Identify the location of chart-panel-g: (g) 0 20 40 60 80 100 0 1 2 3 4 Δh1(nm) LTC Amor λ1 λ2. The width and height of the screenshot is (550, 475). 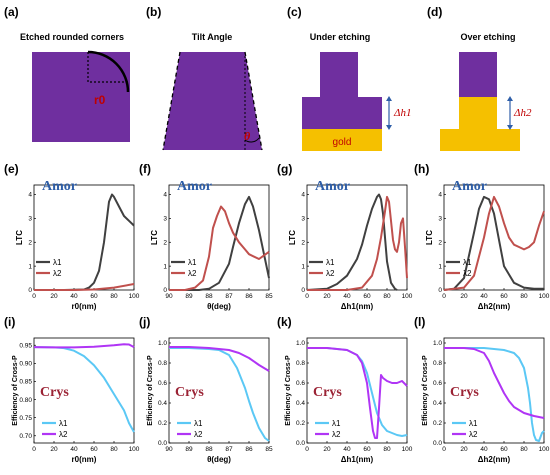
(345, 236).